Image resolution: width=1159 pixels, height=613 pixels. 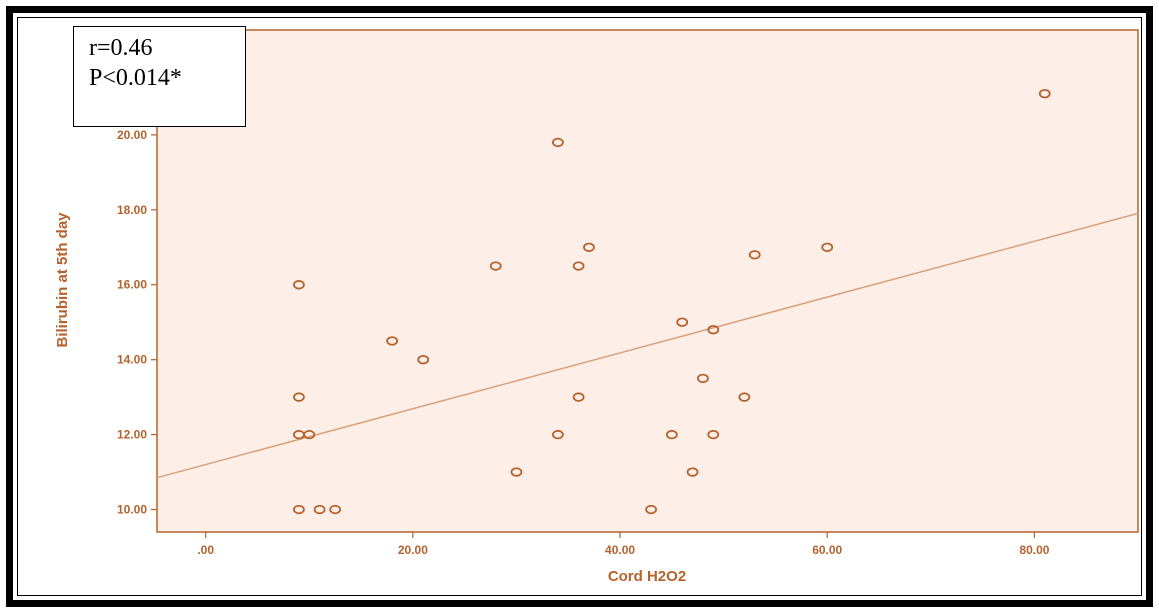 What do you see at coordinates (135, 78) in the screenshot?
I see `correlation-p: P<0.014*` at bounding box center [135, 78].